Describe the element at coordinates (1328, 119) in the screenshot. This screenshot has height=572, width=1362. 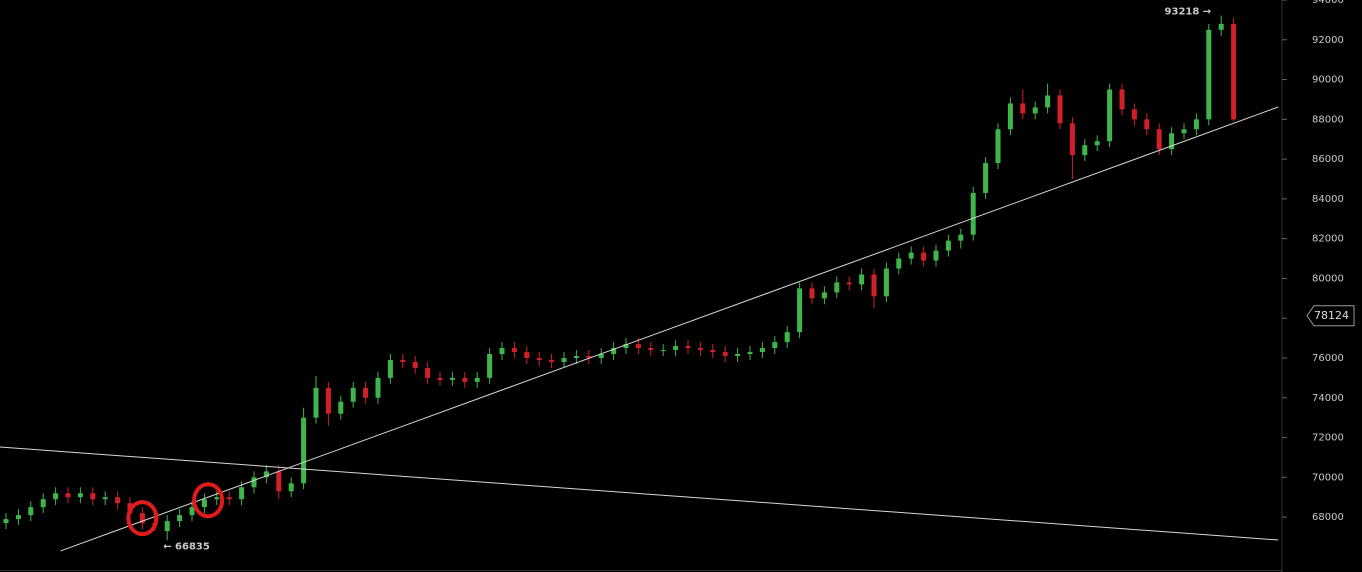
I see `y-tick-label: 88000` at that location.